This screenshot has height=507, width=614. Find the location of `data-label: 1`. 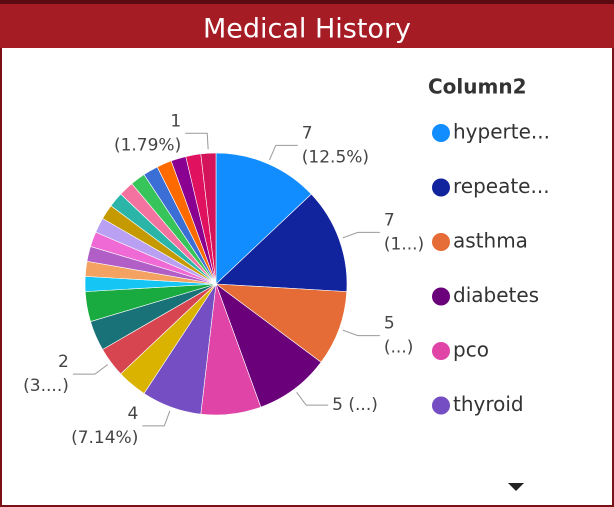

data-label: 1 is located at coordinates (175, 121).